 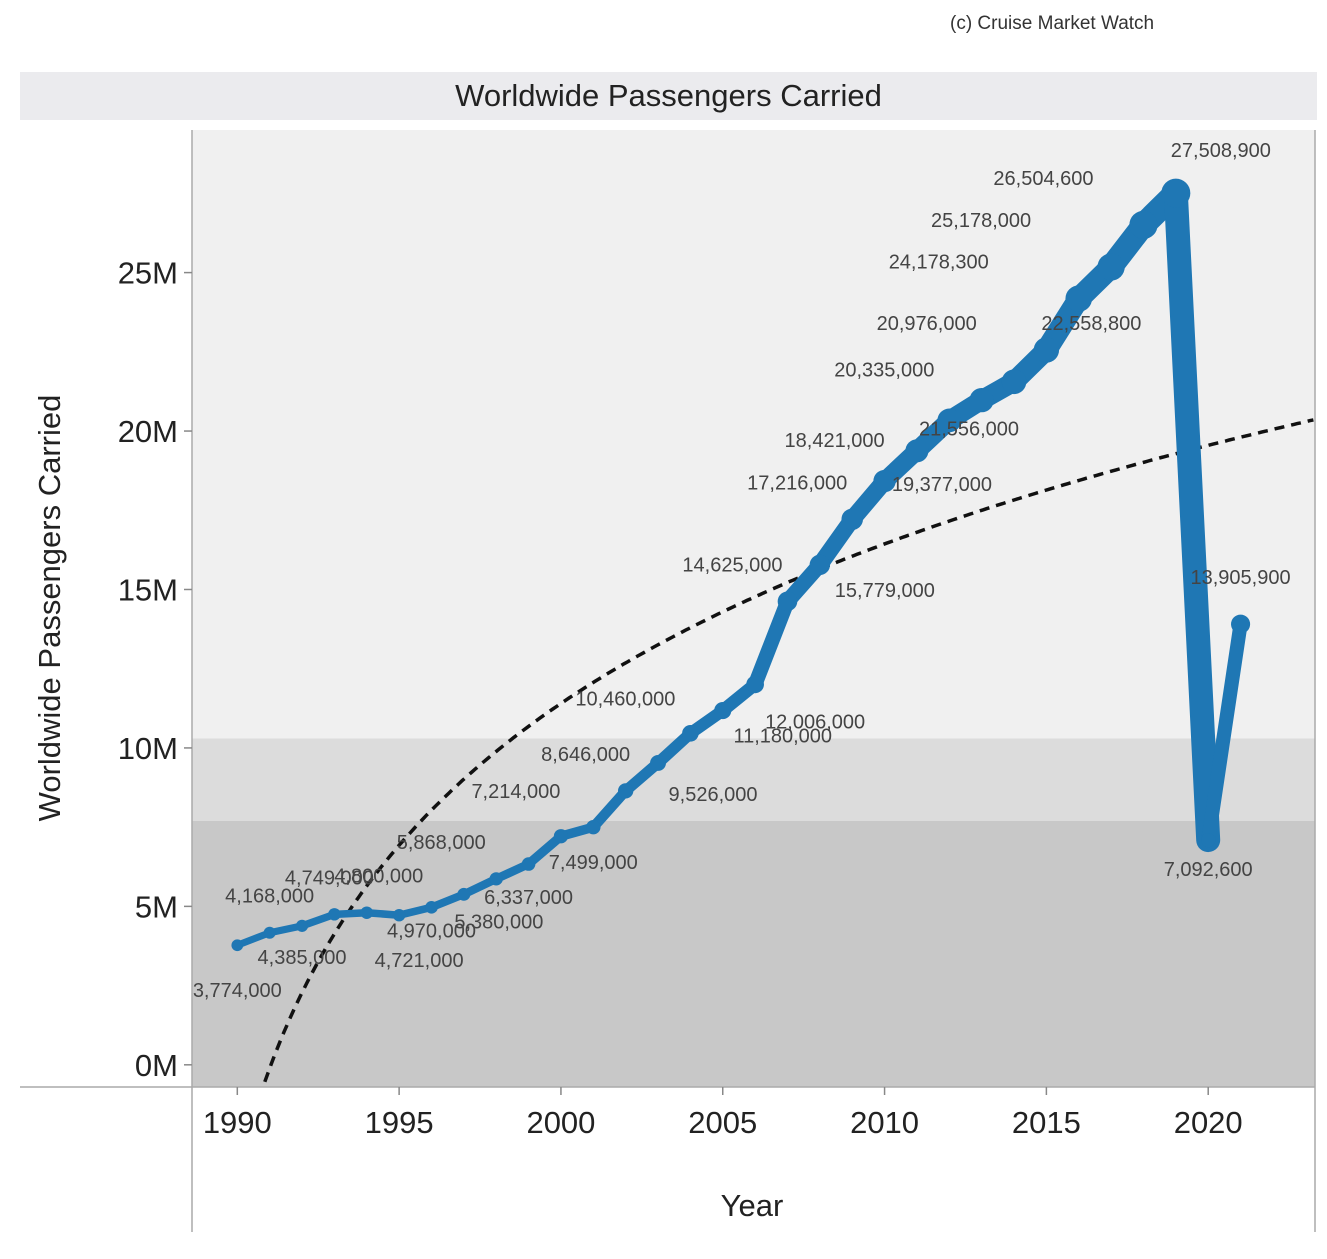 What do you see at coordinates (884, 1122) in the screenshot?
I see `x-tick-label: 2010` at bounding box center [884, 1122].